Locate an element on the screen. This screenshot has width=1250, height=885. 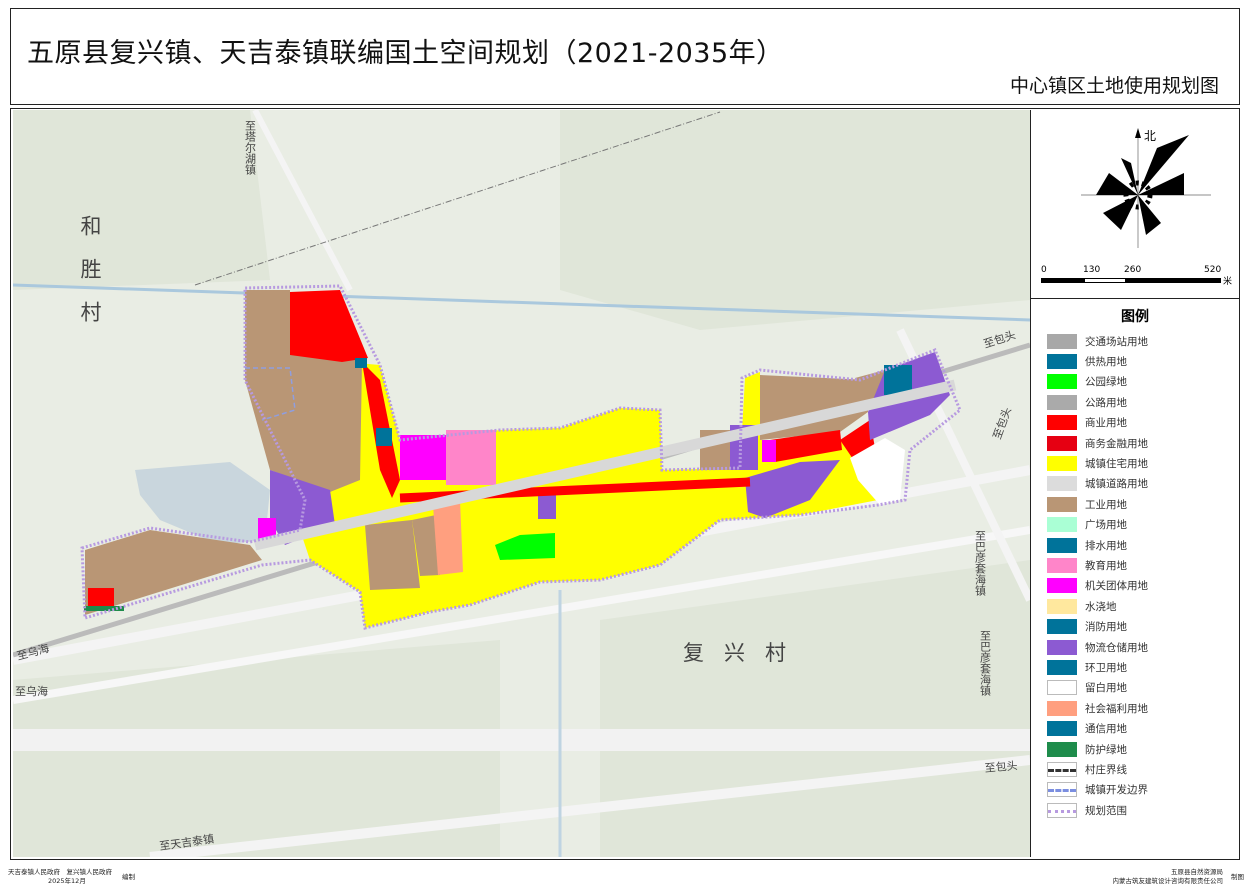
legend-label: 通信用地 is located at coordinates (1106, 729).